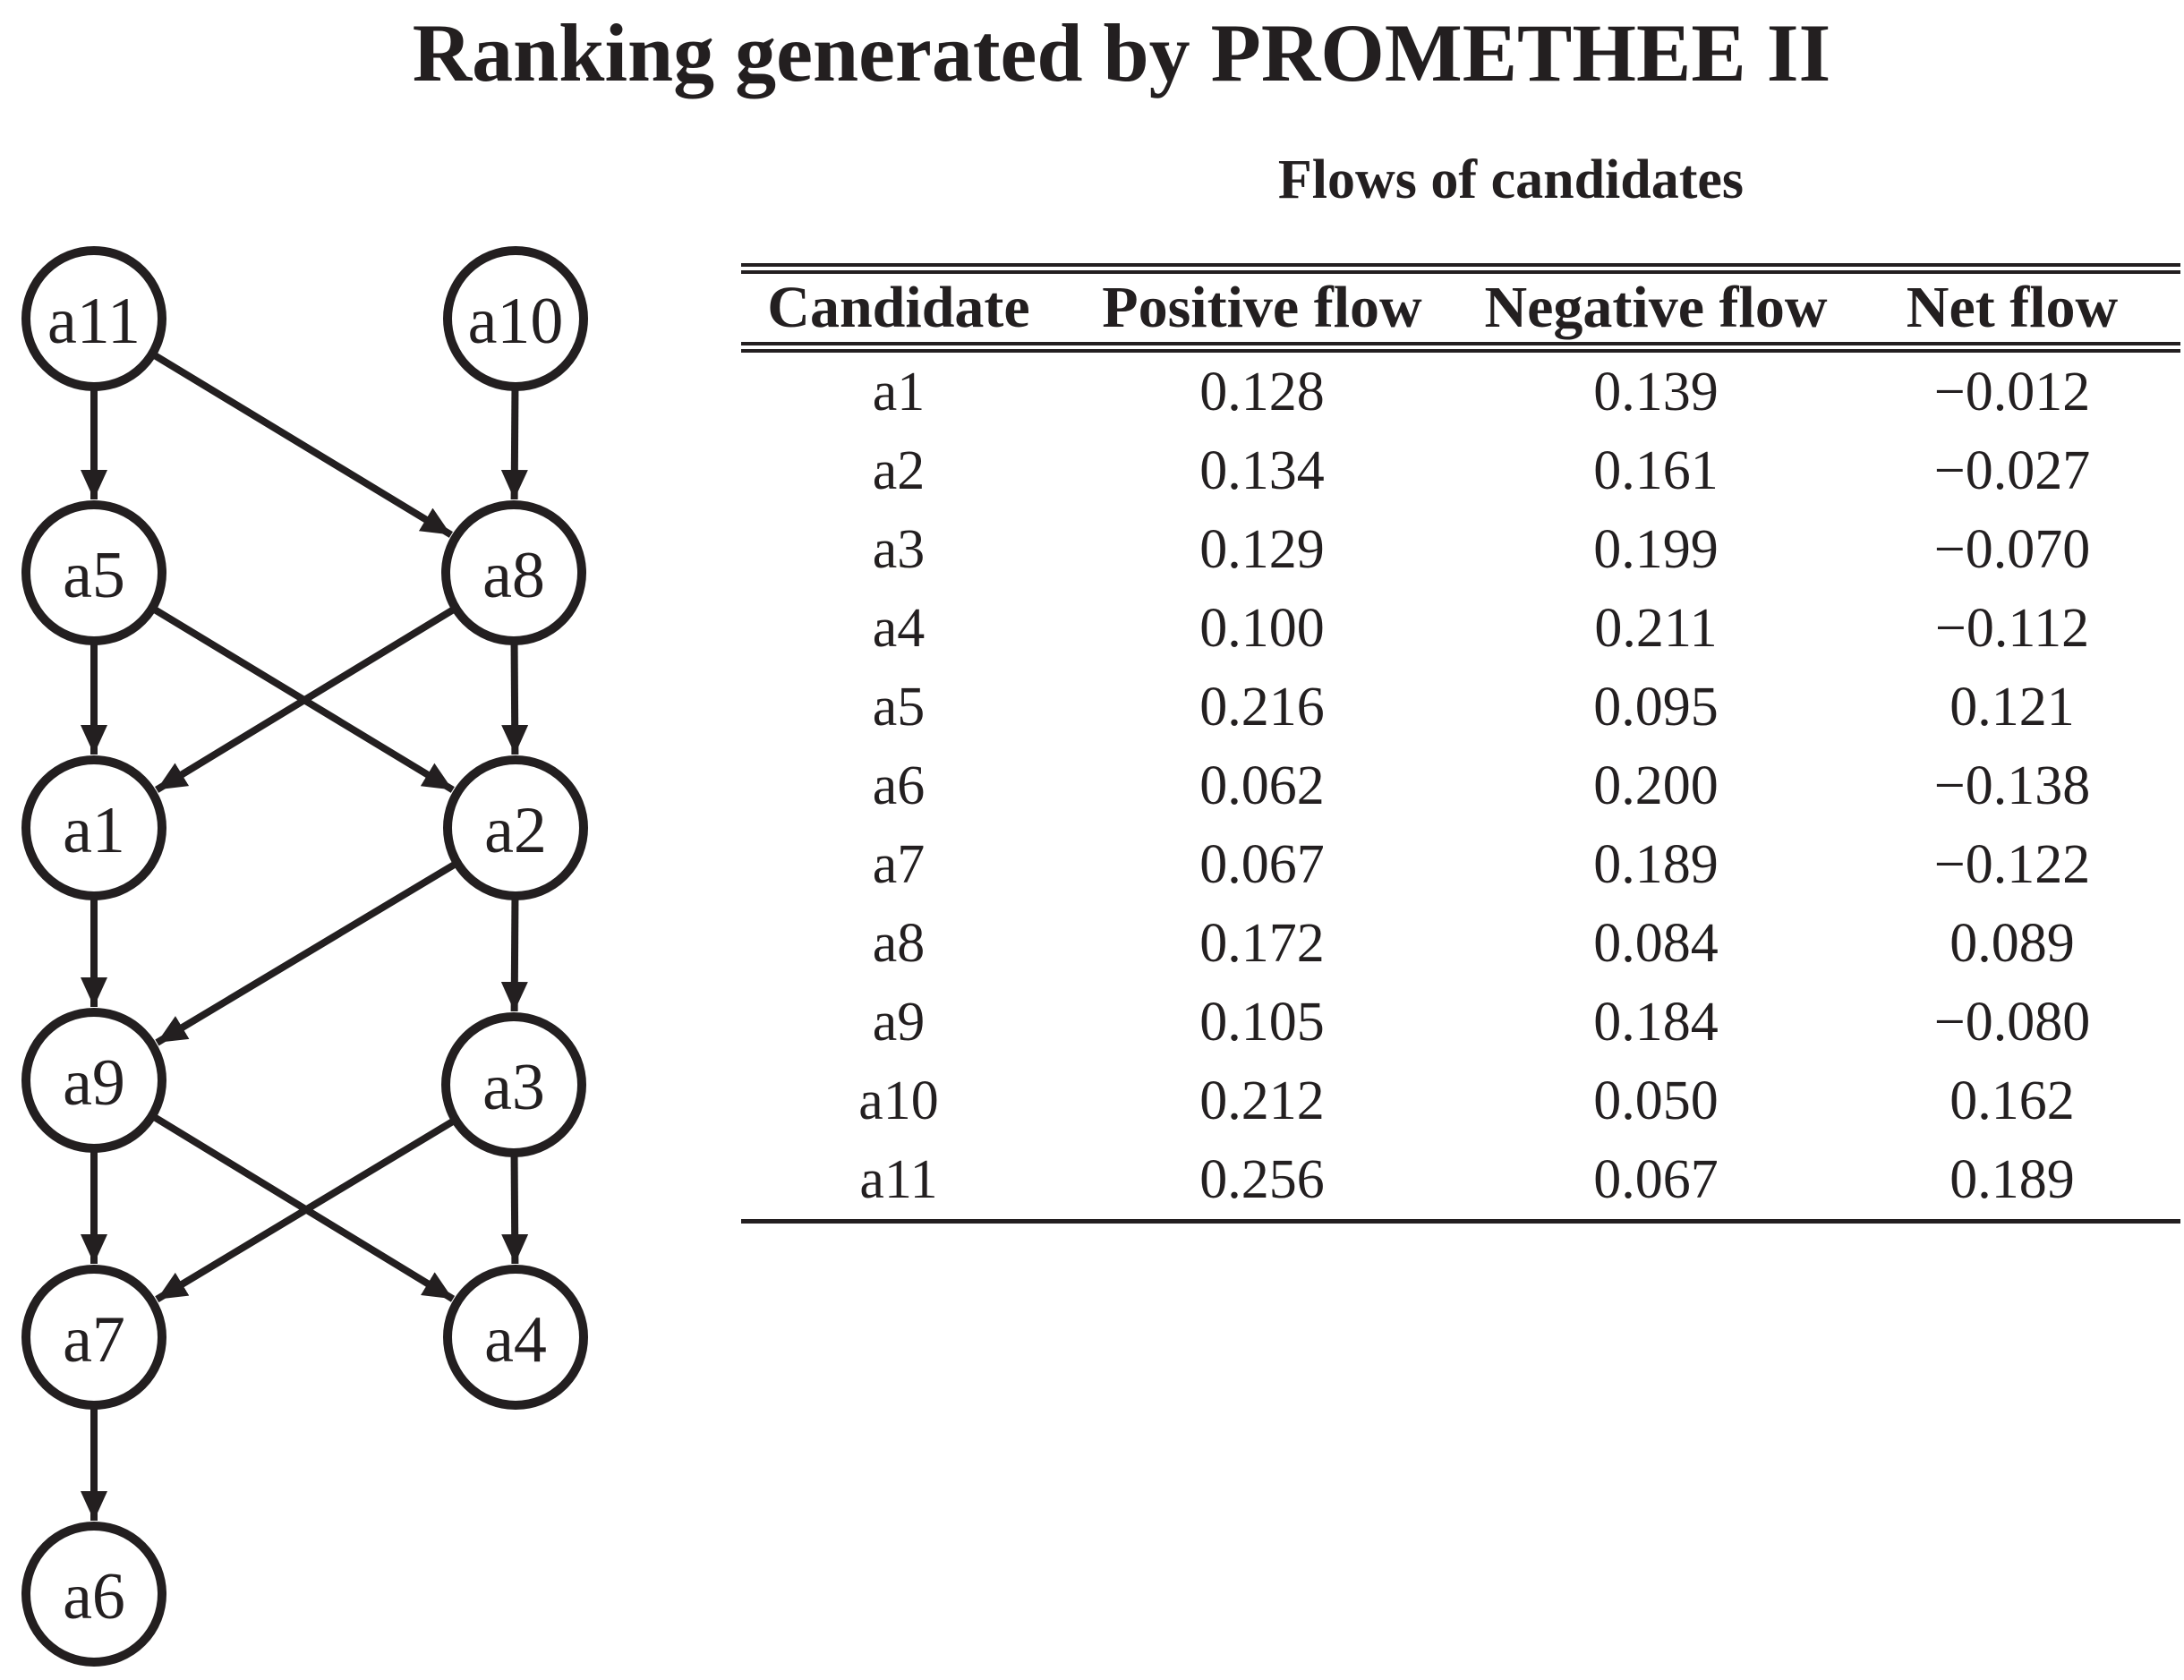  Describe the element at coordinates (1460, 864) in the screenshot. I see `table-row: a7 0.067 0.189 −0.122` at that location.